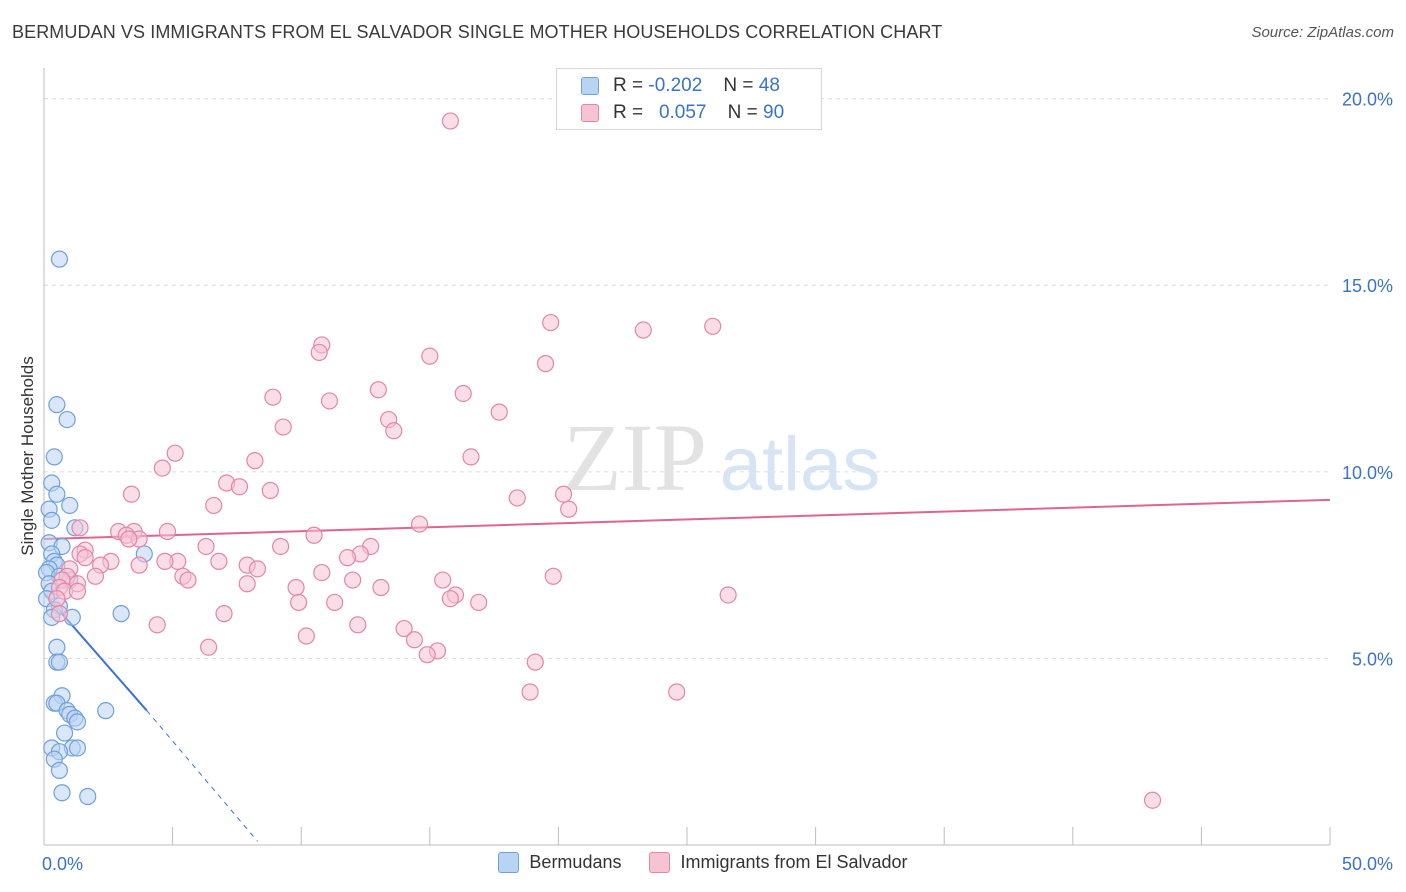 The width and height of the screenshot is (1406, 892). Describe the element at coordinates (590, 113) in the screenshot. I see `legend-swatch-pink` at that location.